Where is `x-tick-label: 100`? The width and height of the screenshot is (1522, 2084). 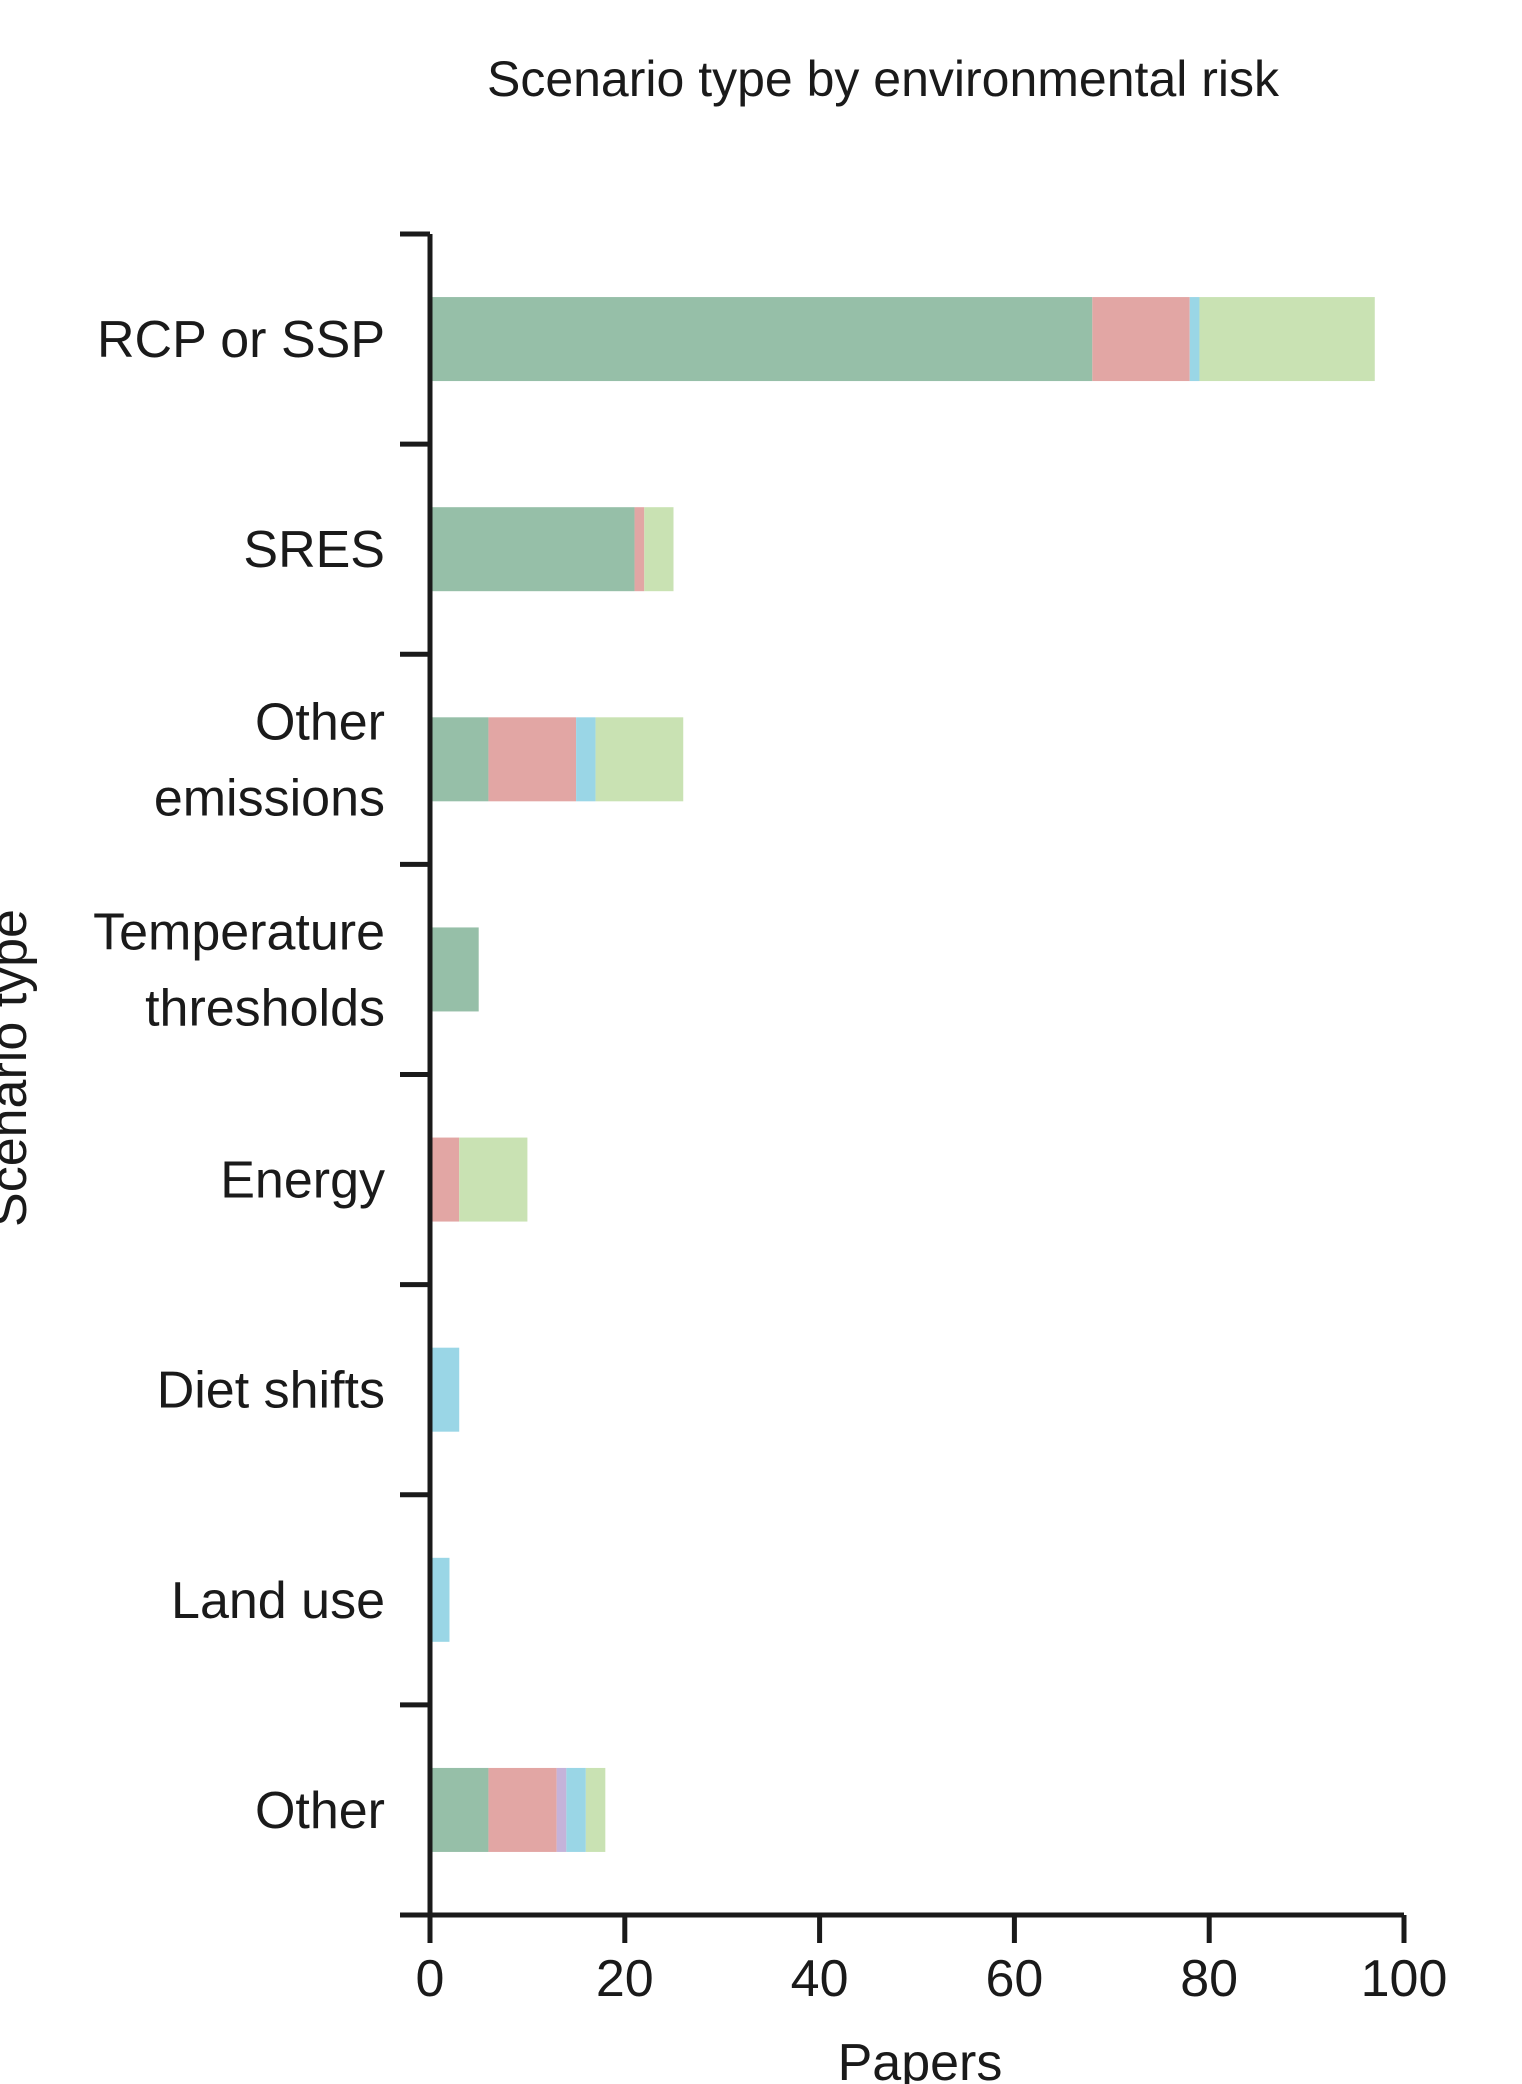 x-tick-label: 100 is located at coordinates (1404, 1979).